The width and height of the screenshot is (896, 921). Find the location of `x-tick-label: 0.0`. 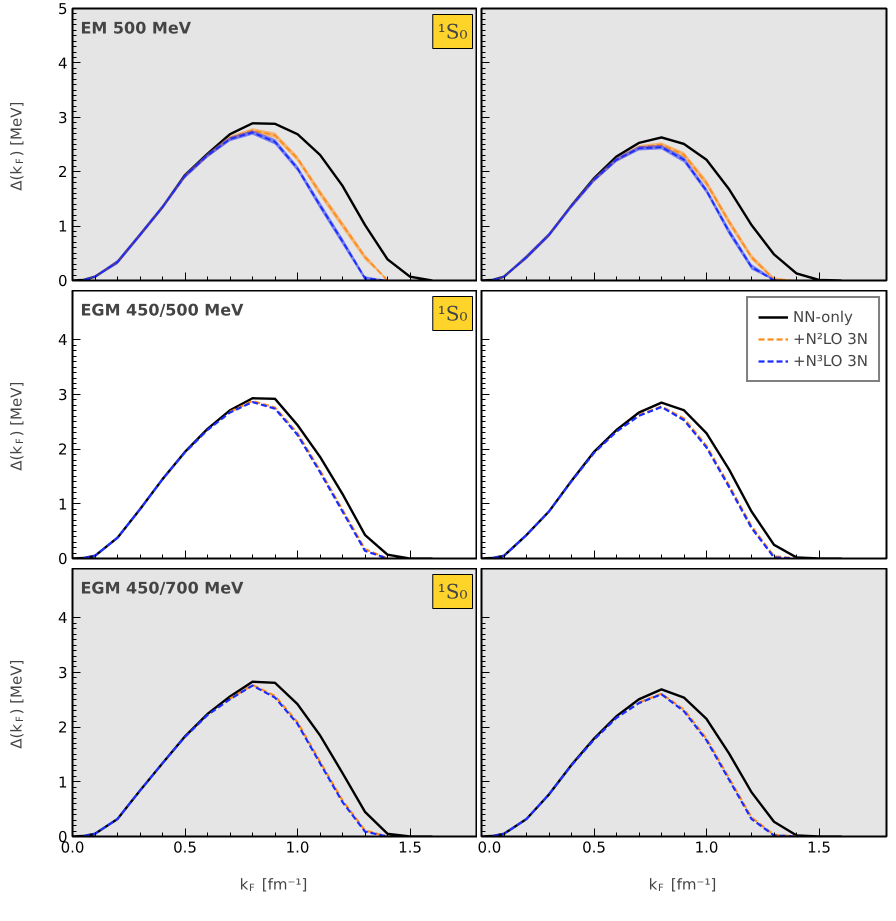

x-tick-label: 0.0 is located at coordinates (490, 847).